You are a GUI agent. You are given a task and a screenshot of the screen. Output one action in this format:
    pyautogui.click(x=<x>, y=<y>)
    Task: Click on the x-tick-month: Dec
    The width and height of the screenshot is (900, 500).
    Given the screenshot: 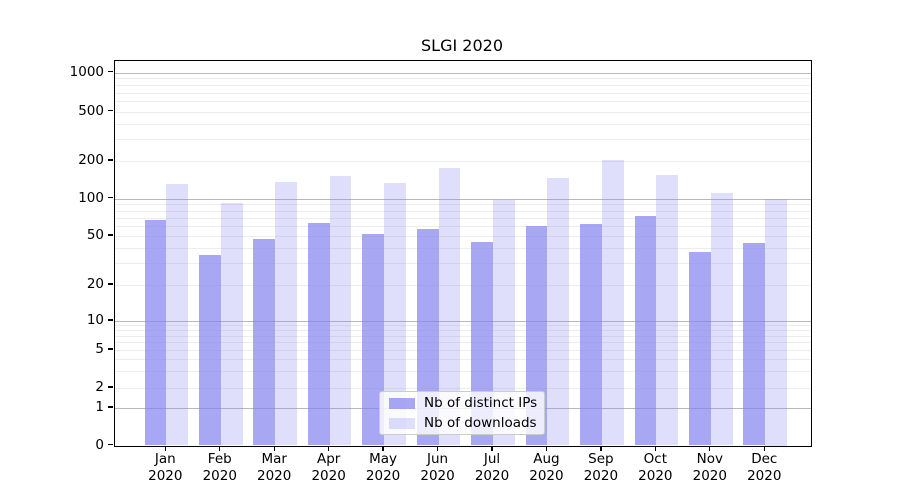 What is the action you would take?
    pyautogui.click(x=764, y=459)
    